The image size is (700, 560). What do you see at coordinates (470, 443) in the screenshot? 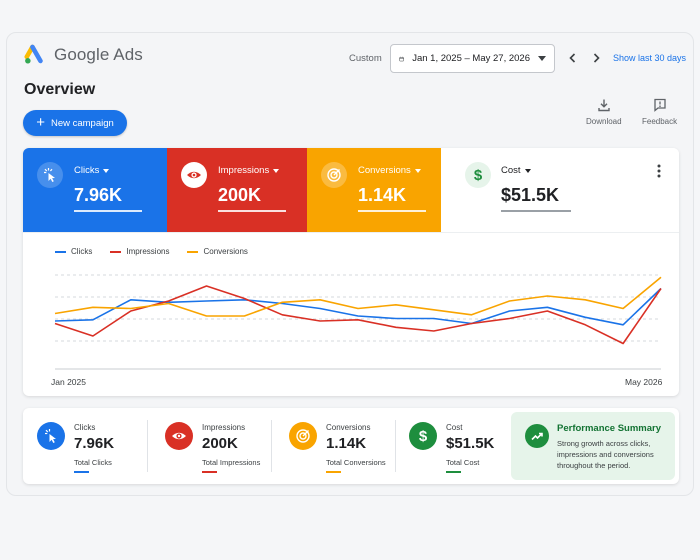
I see `summary-value: $51.5K` at bounding box center [470, 443].